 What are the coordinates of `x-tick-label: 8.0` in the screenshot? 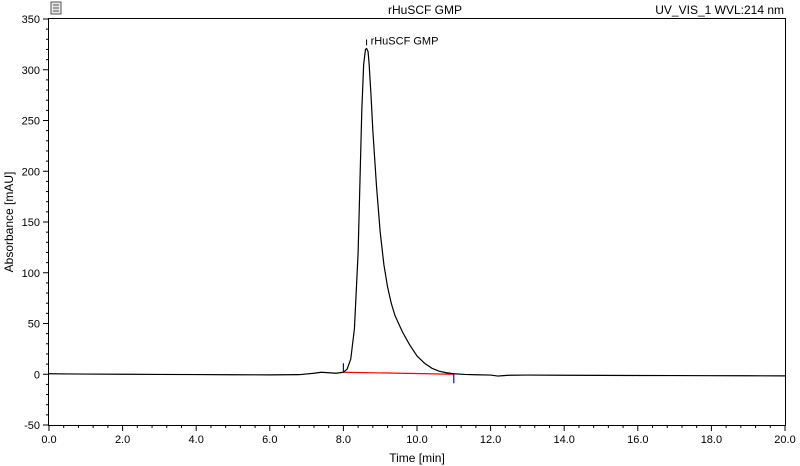 It's located at (343, 440).